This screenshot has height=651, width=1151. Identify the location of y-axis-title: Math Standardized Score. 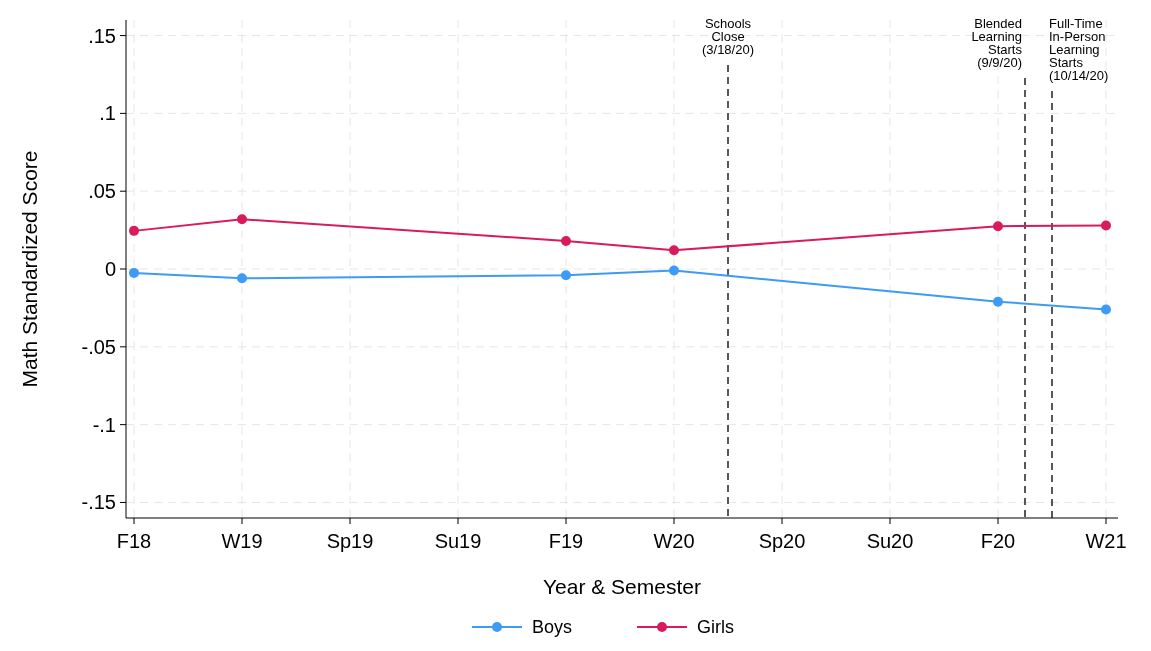
(30, 269).